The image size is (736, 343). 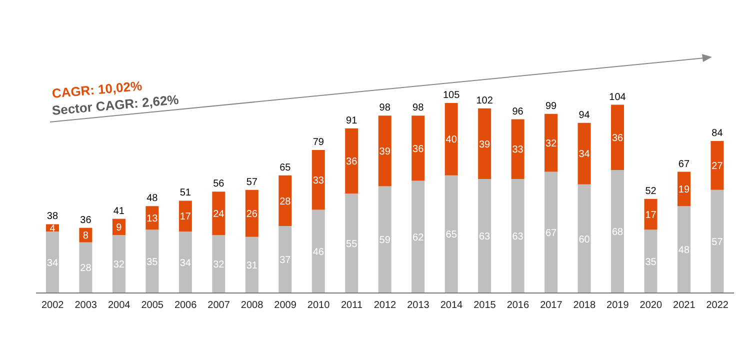 I want to click on total-label: 67, so click(x=684, y=164).